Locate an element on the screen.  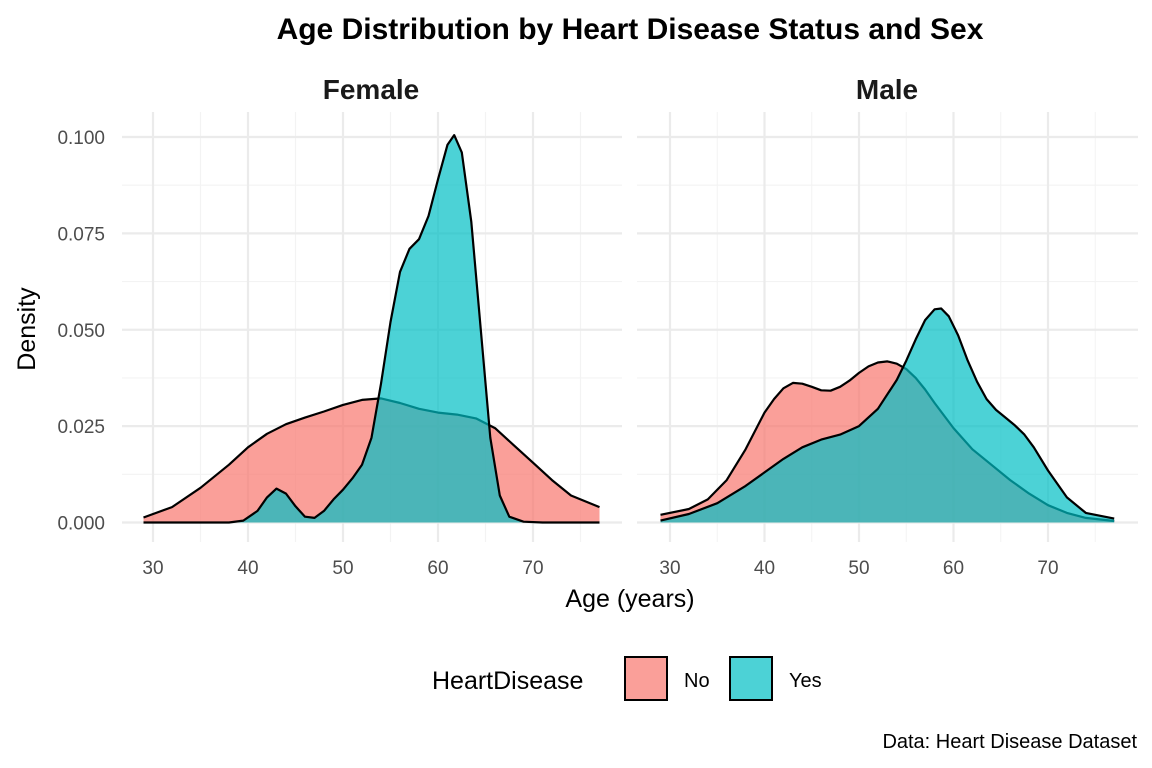
legend-swatch-no is located at coordinates (646, 678).